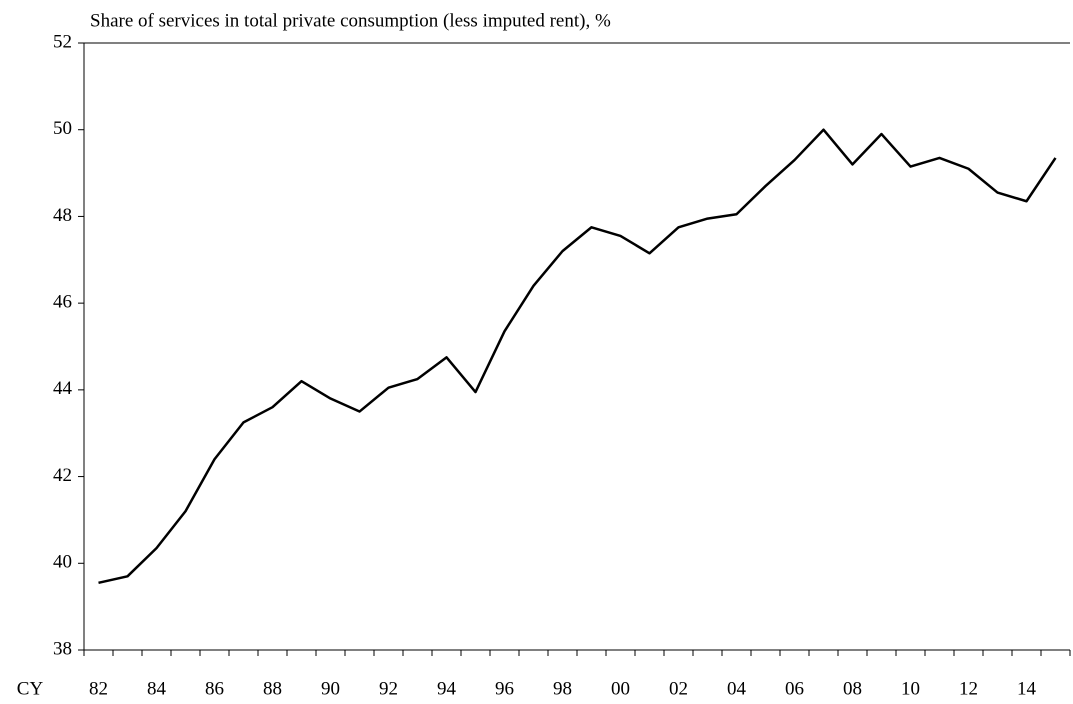  What do you see at coordinates (62, 475) in the screenshot?
I see `y-tick-label: 42` at bounding box center [62, 475].